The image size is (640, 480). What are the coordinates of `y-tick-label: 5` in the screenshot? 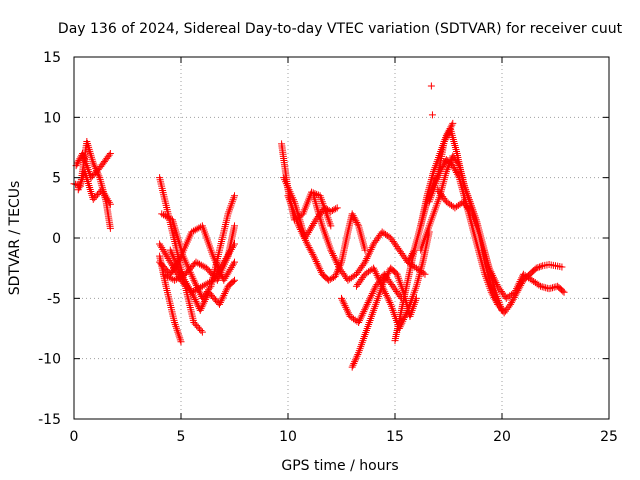 It's located at (56, 179).